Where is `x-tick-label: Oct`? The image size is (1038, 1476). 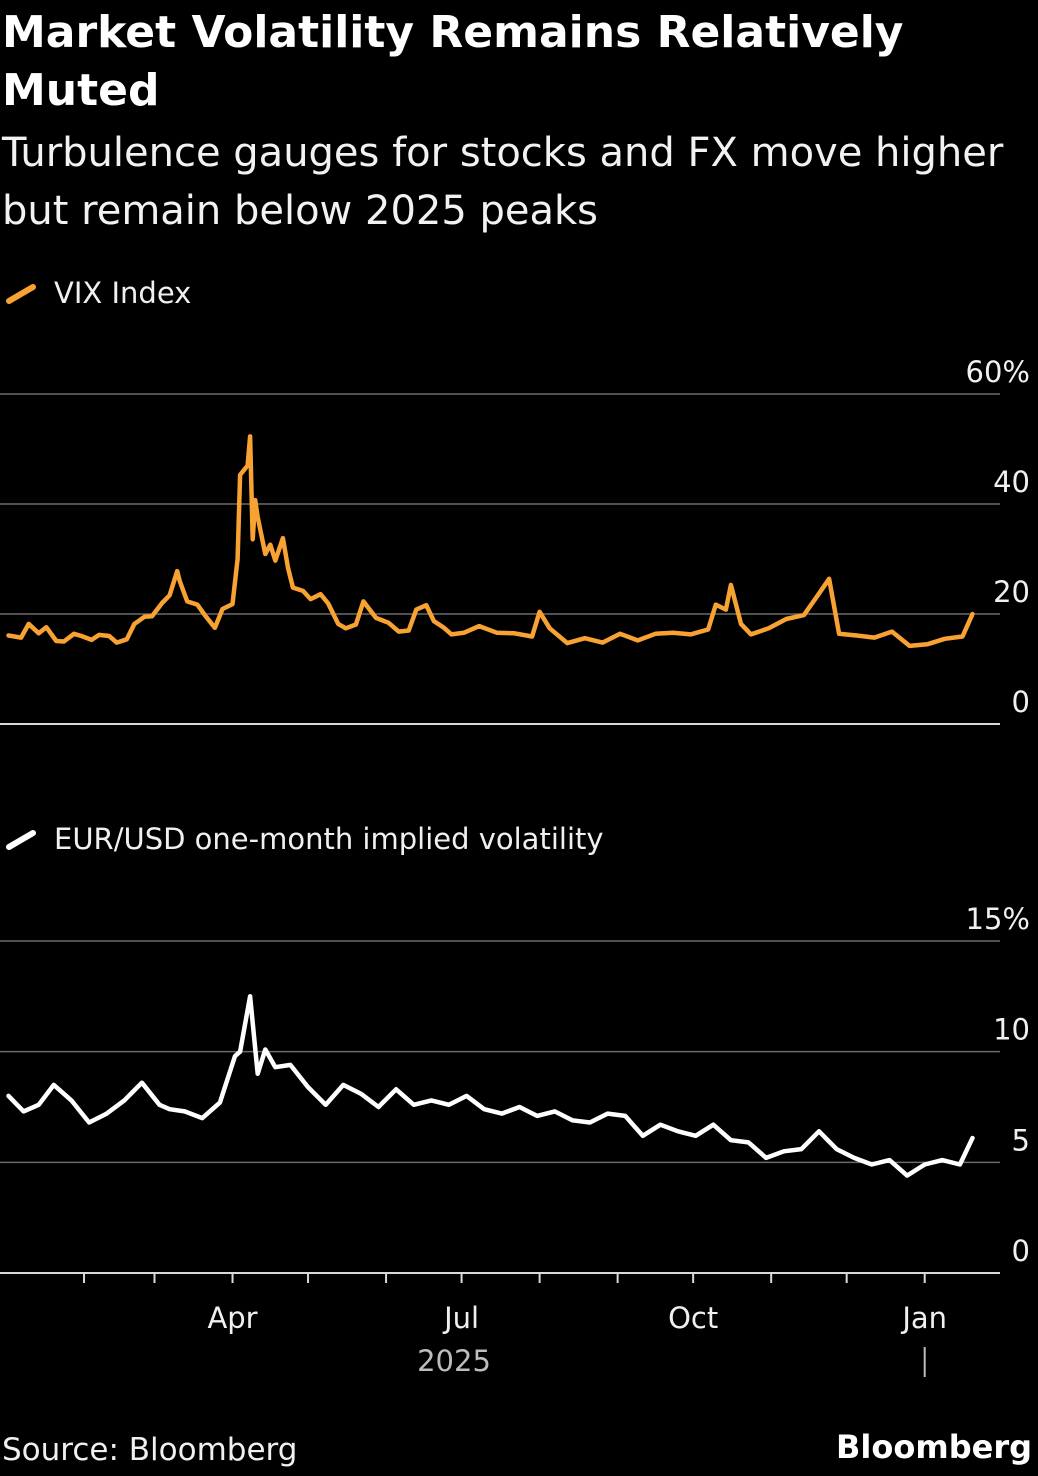 x-tick-label: Oct is located at coordinates (693, 1318).